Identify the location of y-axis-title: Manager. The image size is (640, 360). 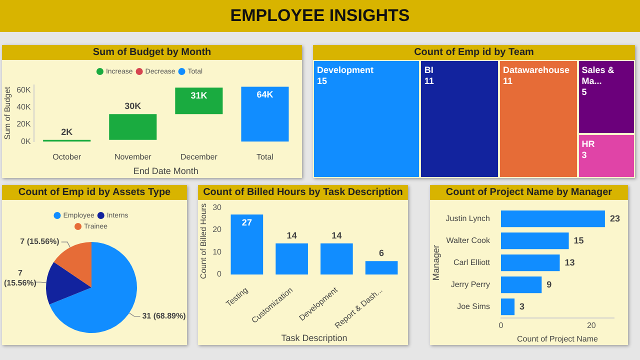
(435, 263).